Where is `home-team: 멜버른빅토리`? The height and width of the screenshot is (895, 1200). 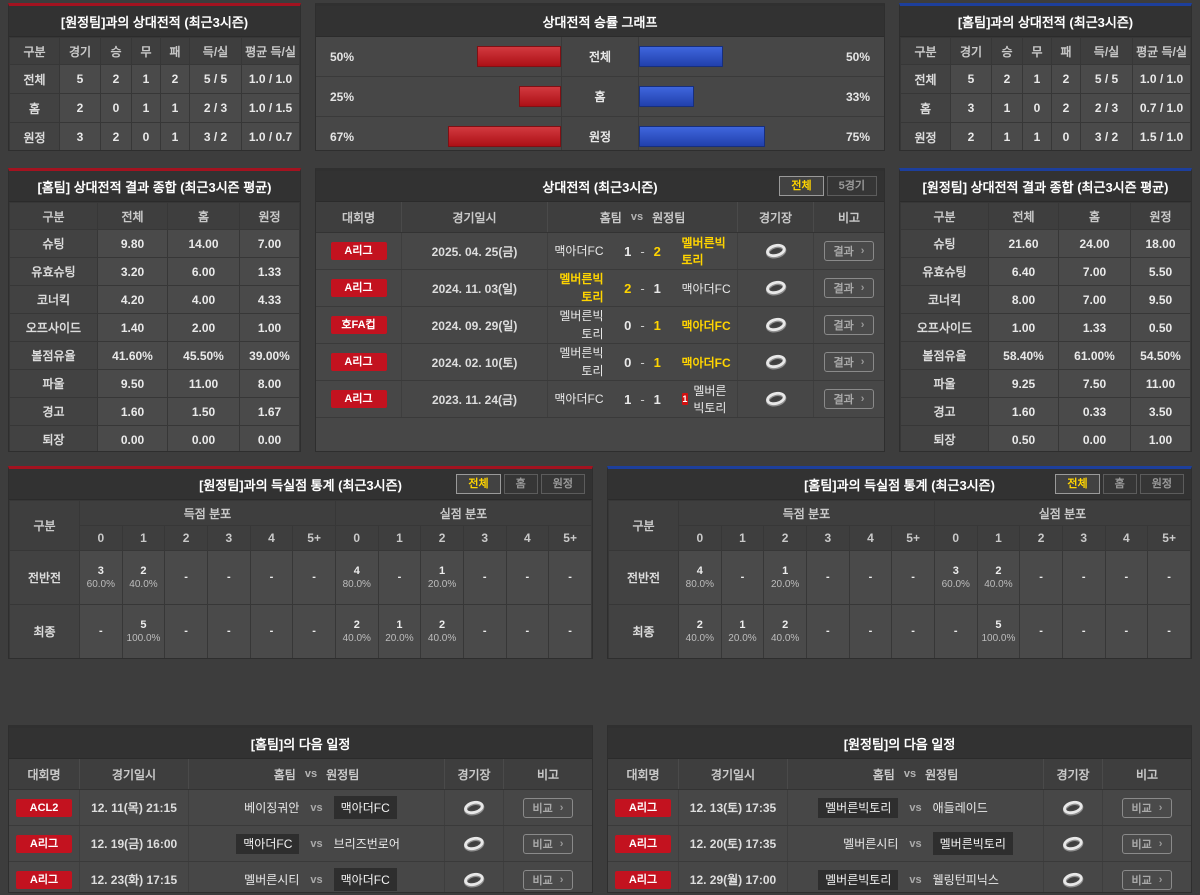 home-team: 멜버른빅토리 is located at coordinates (858, 807).